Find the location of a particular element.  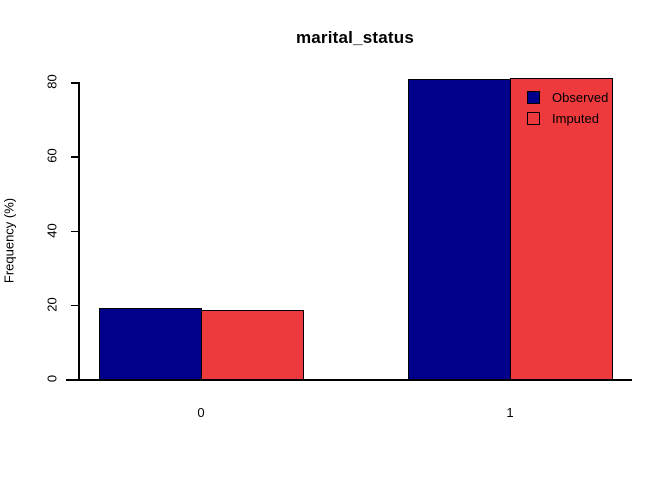

bar-observed-cat0 is located at coordinates (150, 344).